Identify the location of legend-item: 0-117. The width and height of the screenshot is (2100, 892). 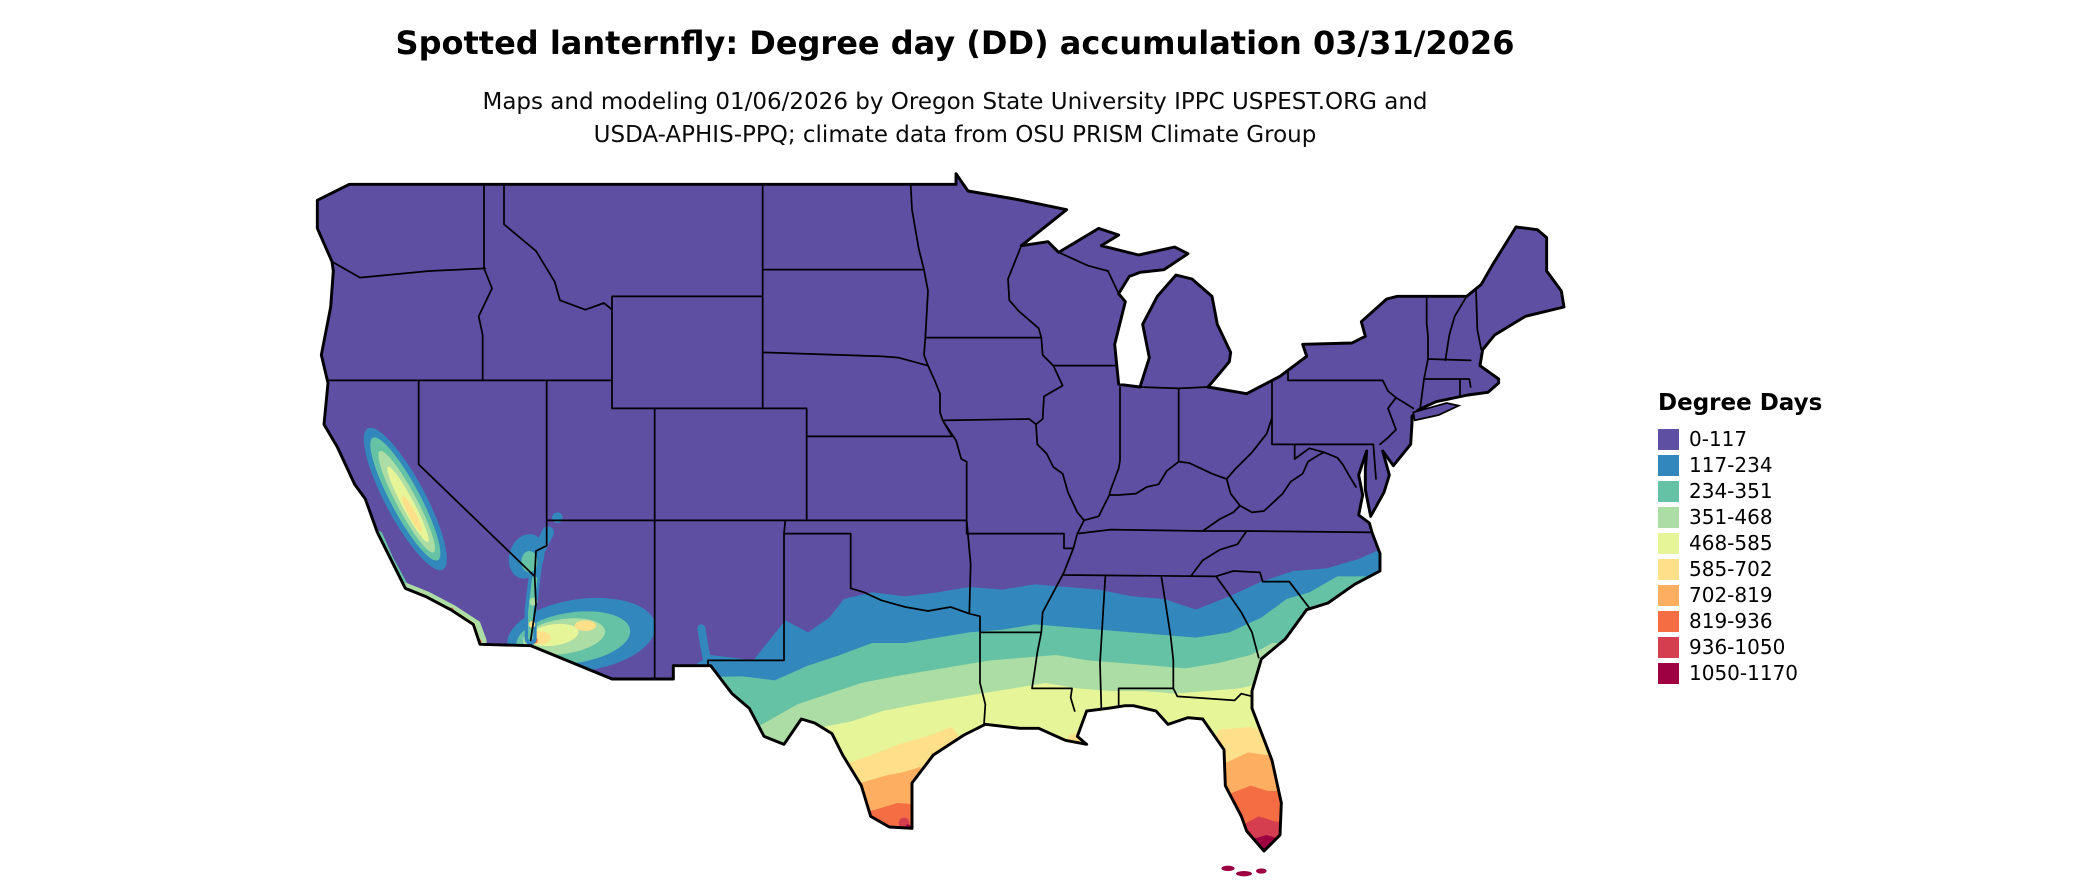
(1740, 439).